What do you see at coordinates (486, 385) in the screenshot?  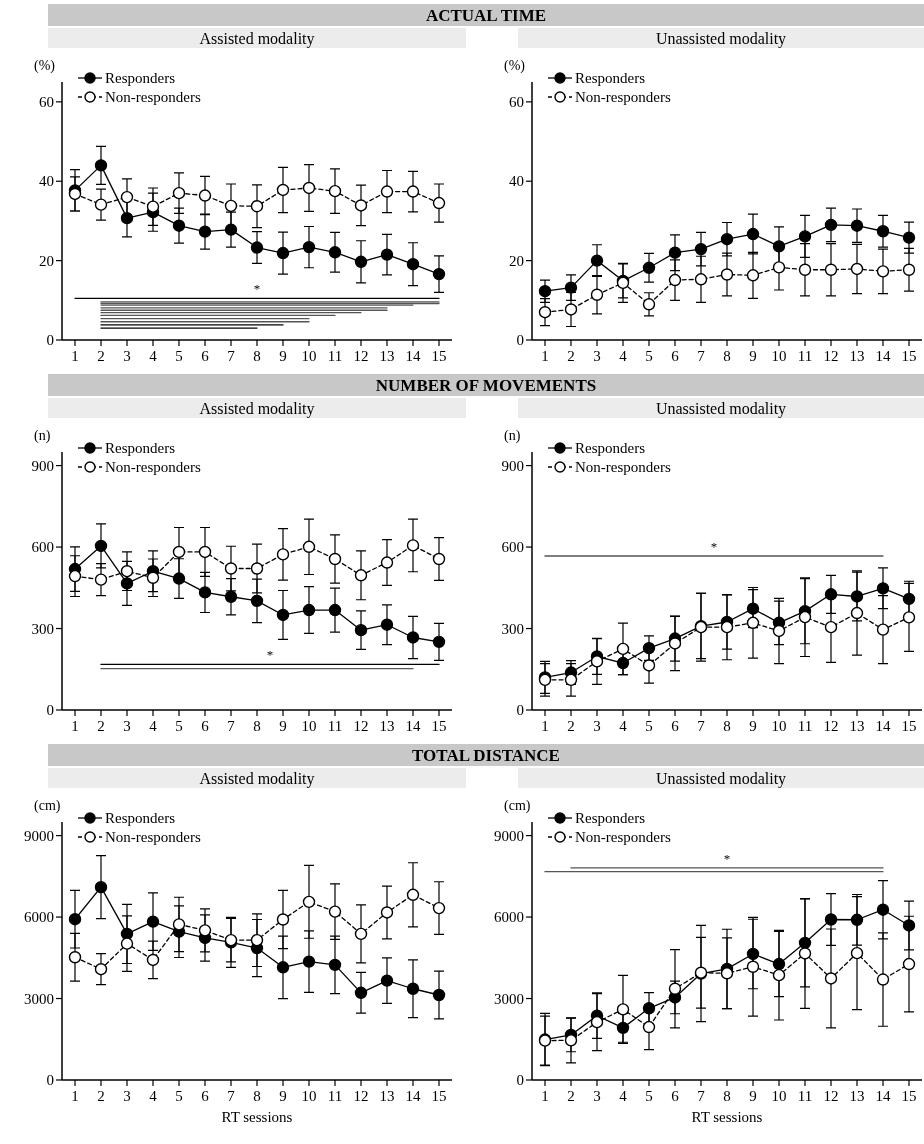 I see `text: NUMBER OF MOVEMENTS` at bounding box center [486, 385].